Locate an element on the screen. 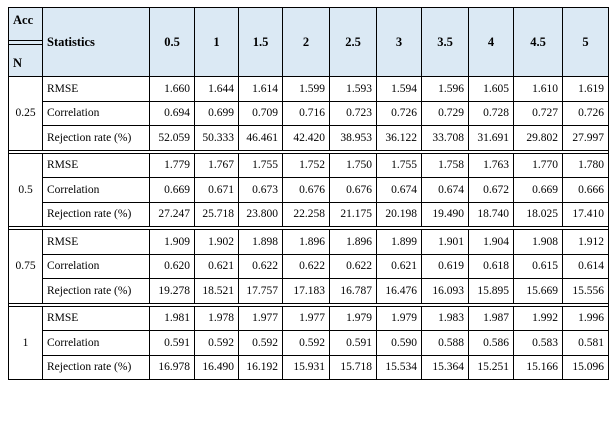 Image resolution: width=616 pixels, height=426 pixels. value-cell: 1.979 is located at coordinates (399, 318).